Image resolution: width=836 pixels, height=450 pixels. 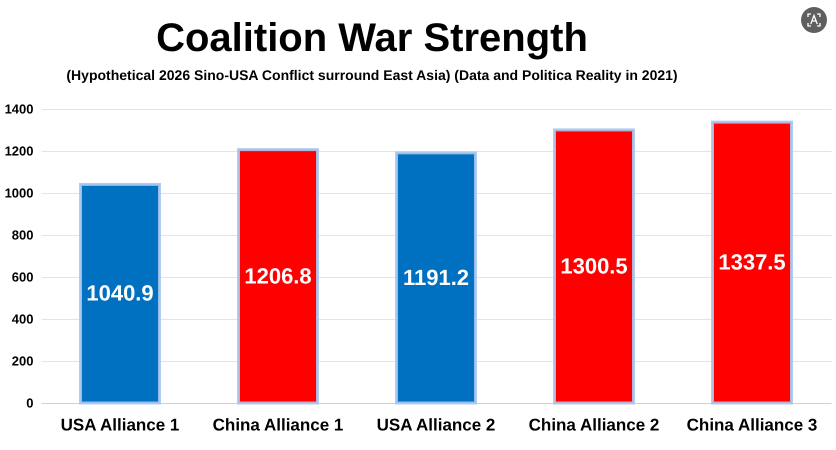 What do you see at coordinates (372, 75) in the screenshot?
I see `chart-subtitle: (Hypothetical 2026 Sino-USA Conflict surround East Asia) (Data and Politica Reality in 2021)` at bounding box center [372, 75].